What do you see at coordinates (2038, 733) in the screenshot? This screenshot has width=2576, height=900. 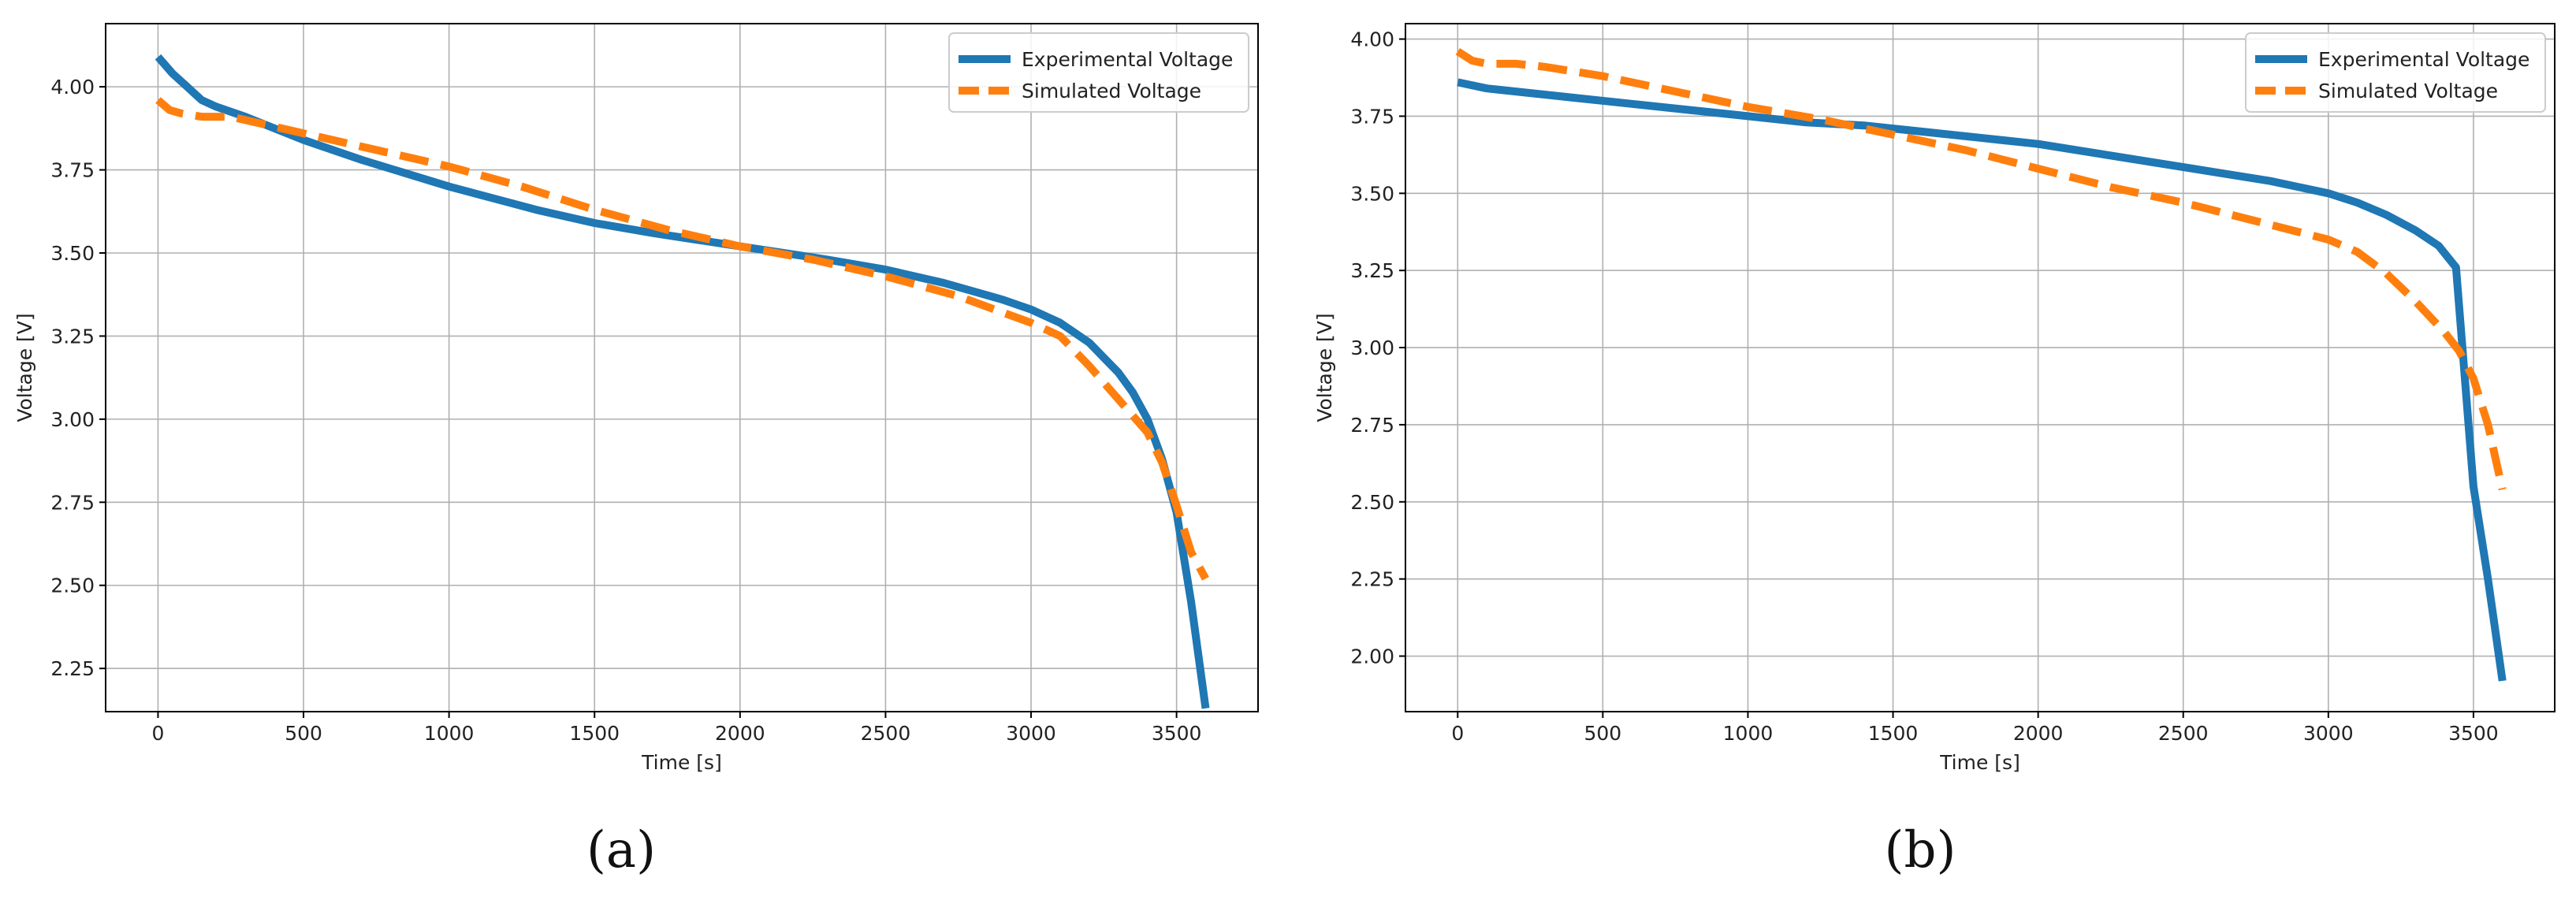 I see `c1-x-tick-label: 2000` at bounding box center [2038, 733].